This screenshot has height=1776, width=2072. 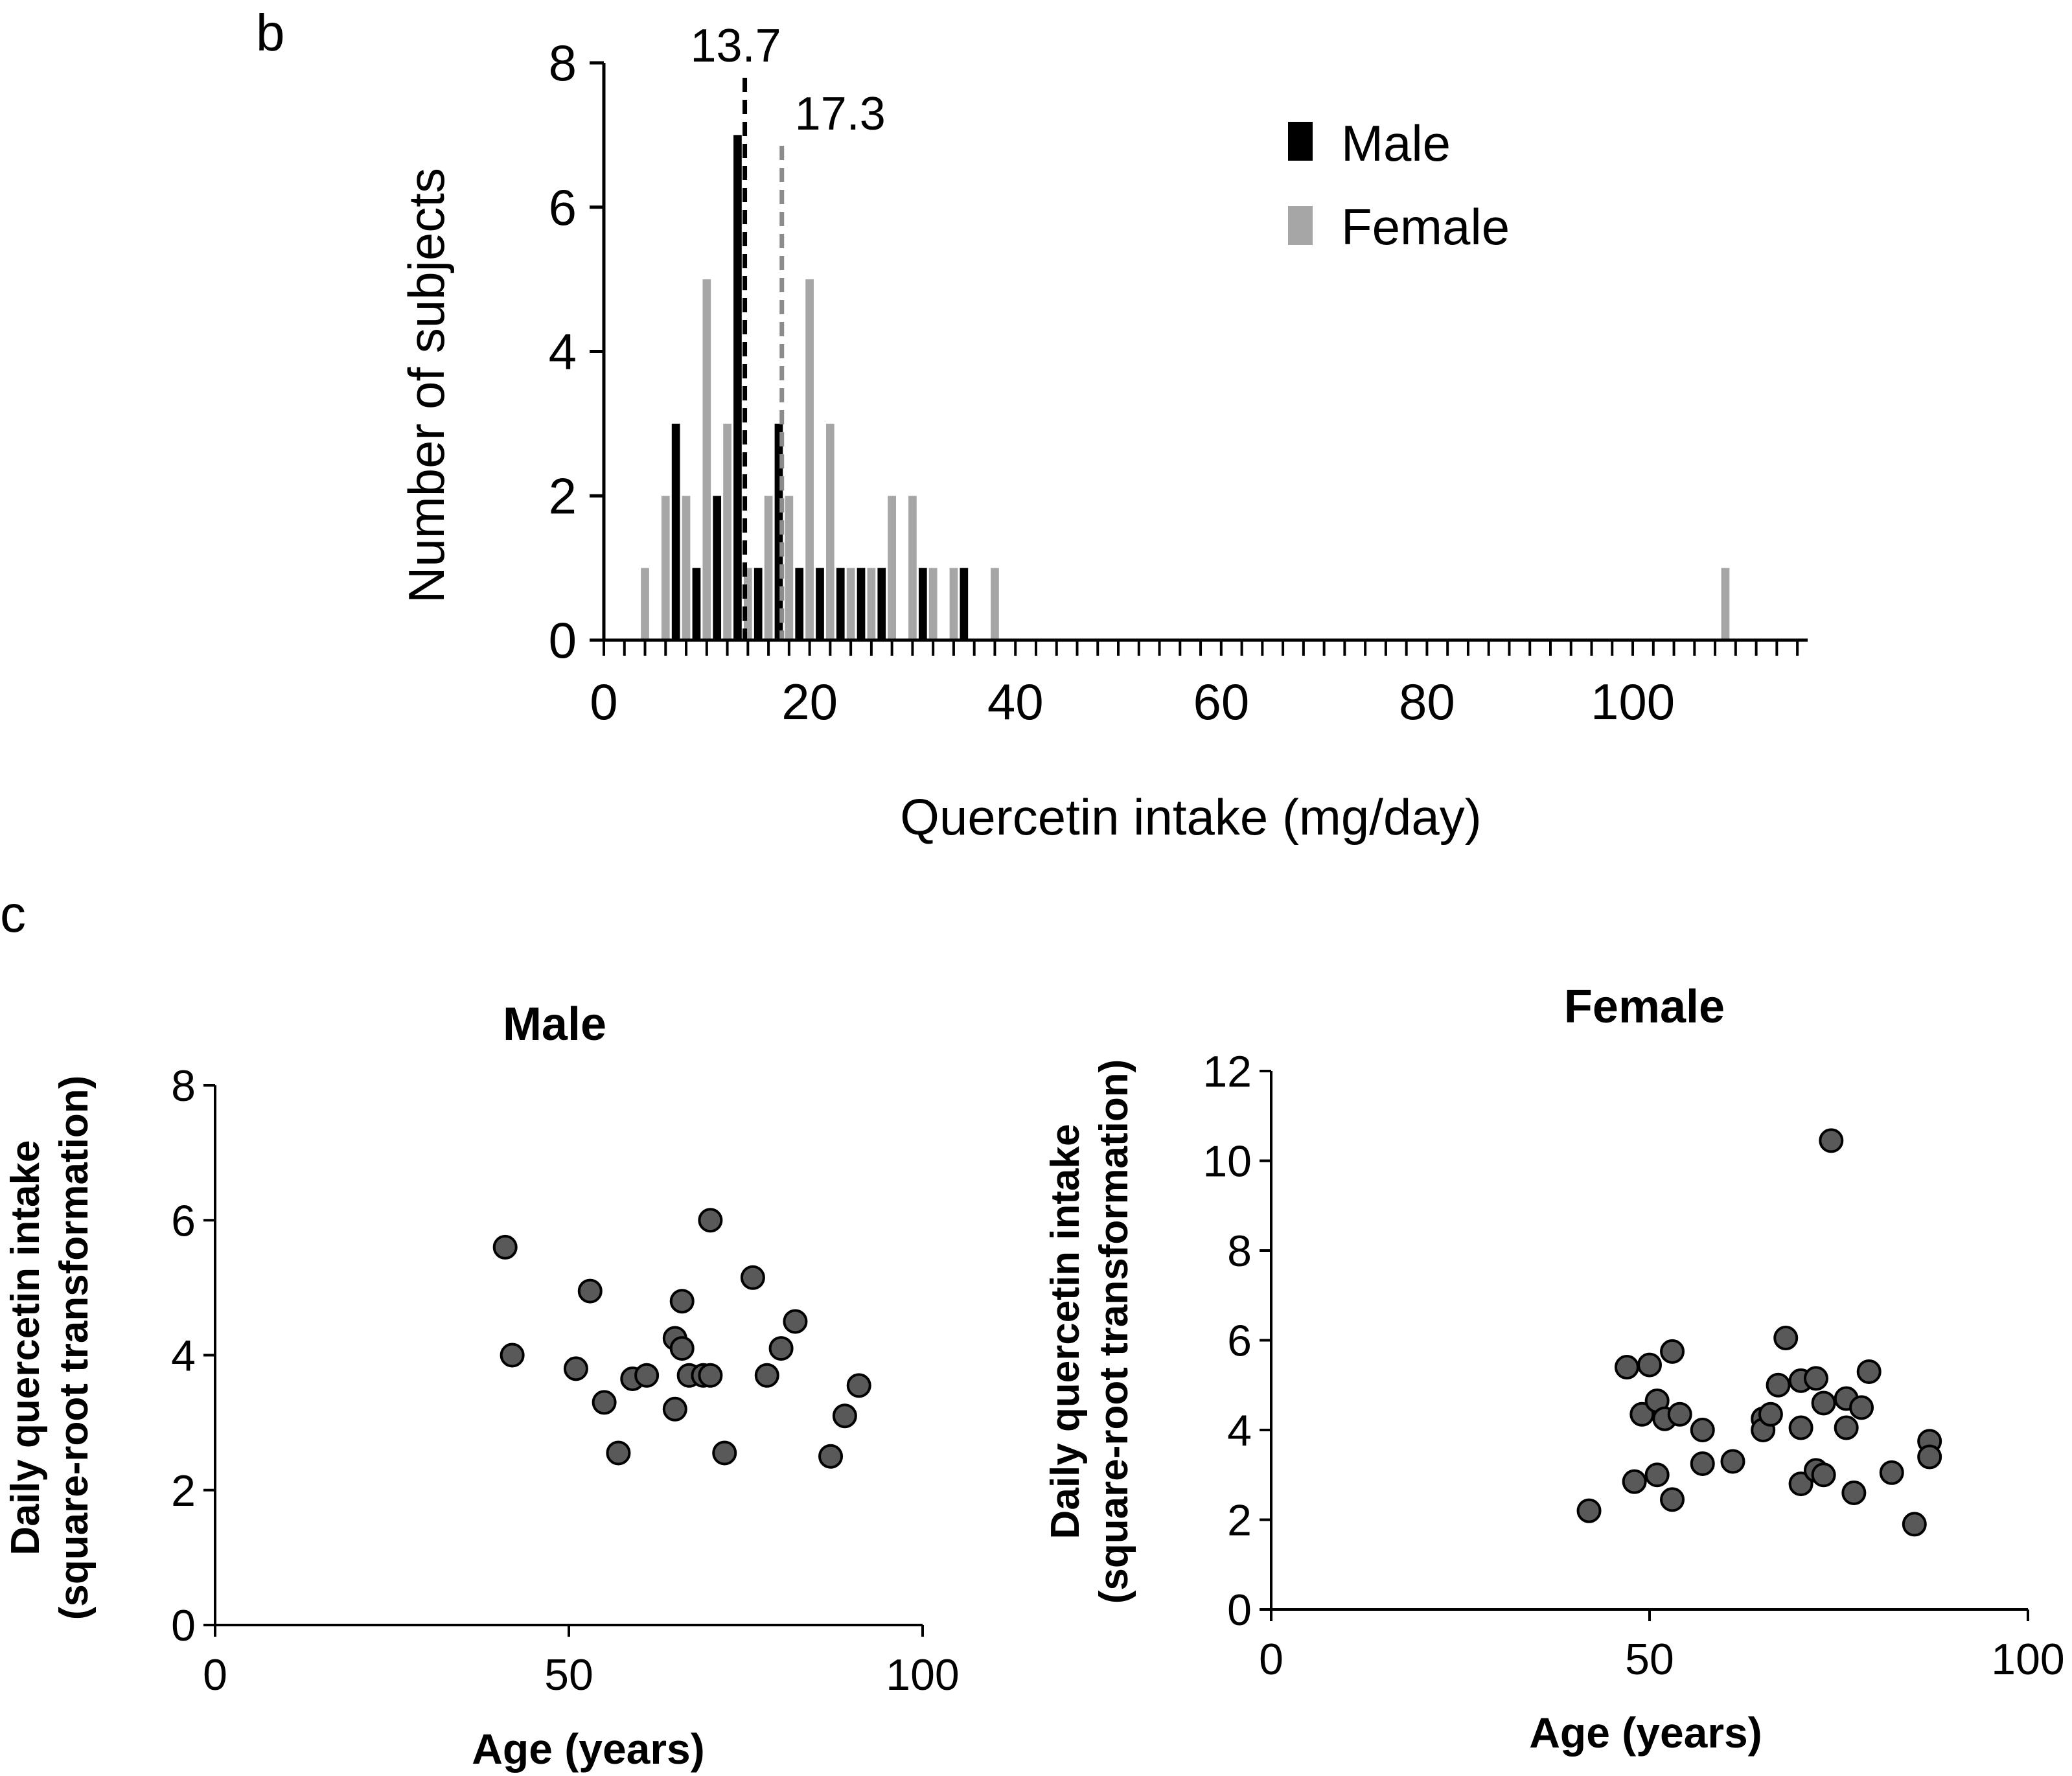 I want to click on x-tick-label: 80, so click(x=1427, y=701).